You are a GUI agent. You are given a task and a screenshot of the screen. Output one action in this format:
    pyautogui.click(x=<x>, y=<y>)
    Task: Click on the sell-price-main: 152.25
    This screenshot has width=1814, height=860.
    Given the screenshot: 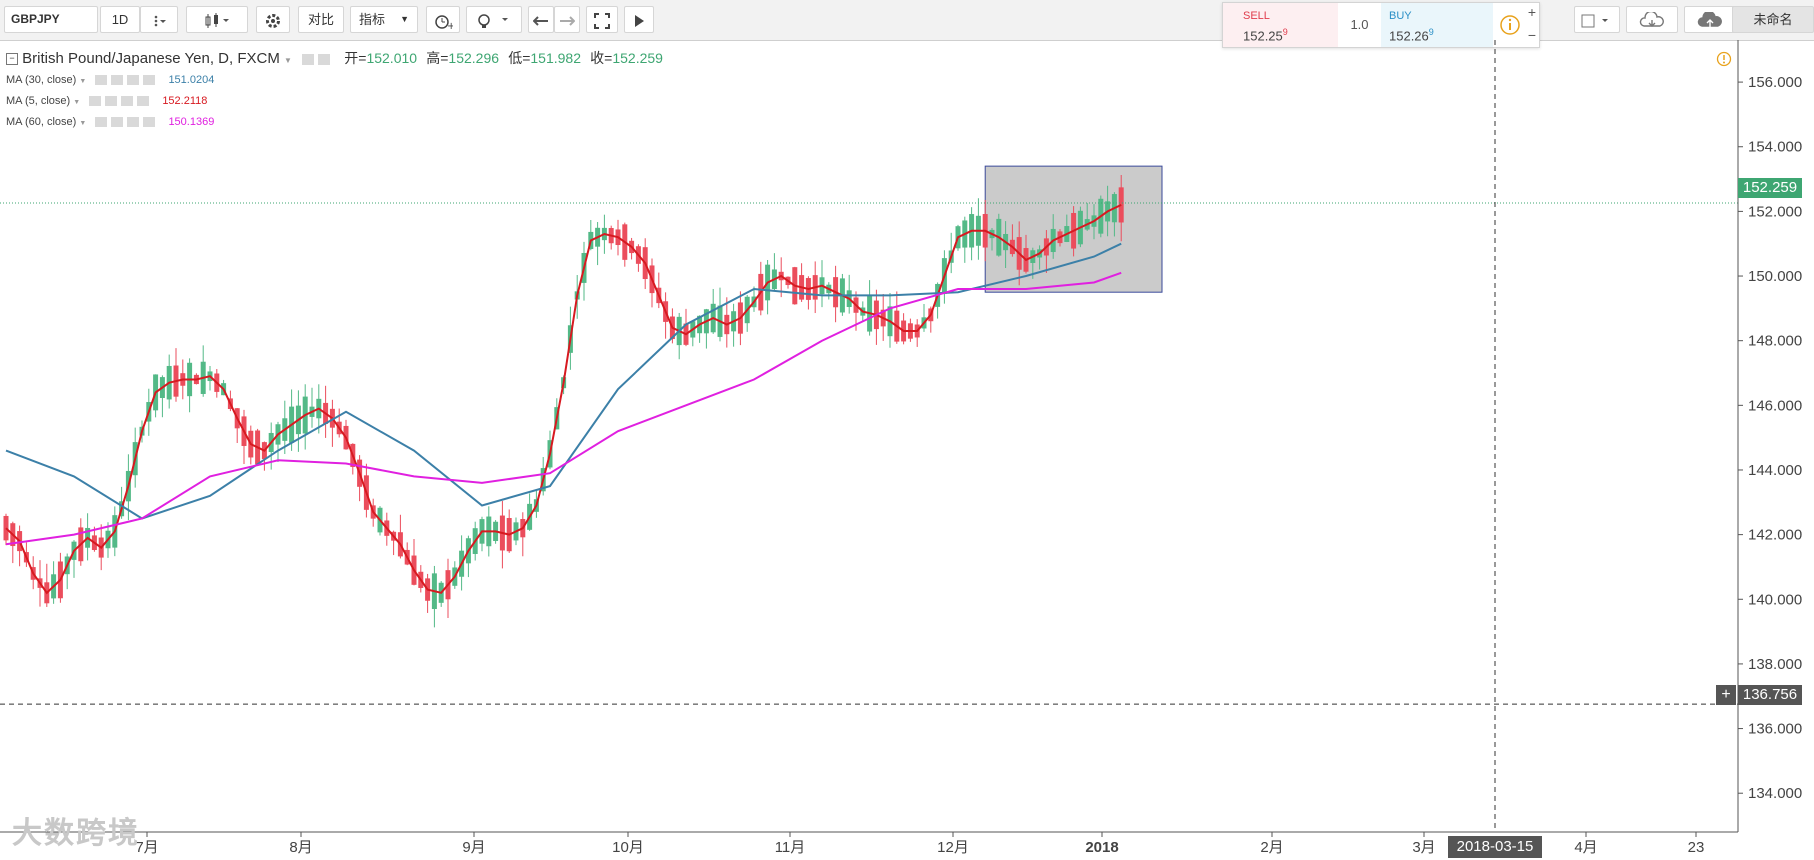 What is the action you would take?
    pyautogui.click(x=1263, y=36)
    